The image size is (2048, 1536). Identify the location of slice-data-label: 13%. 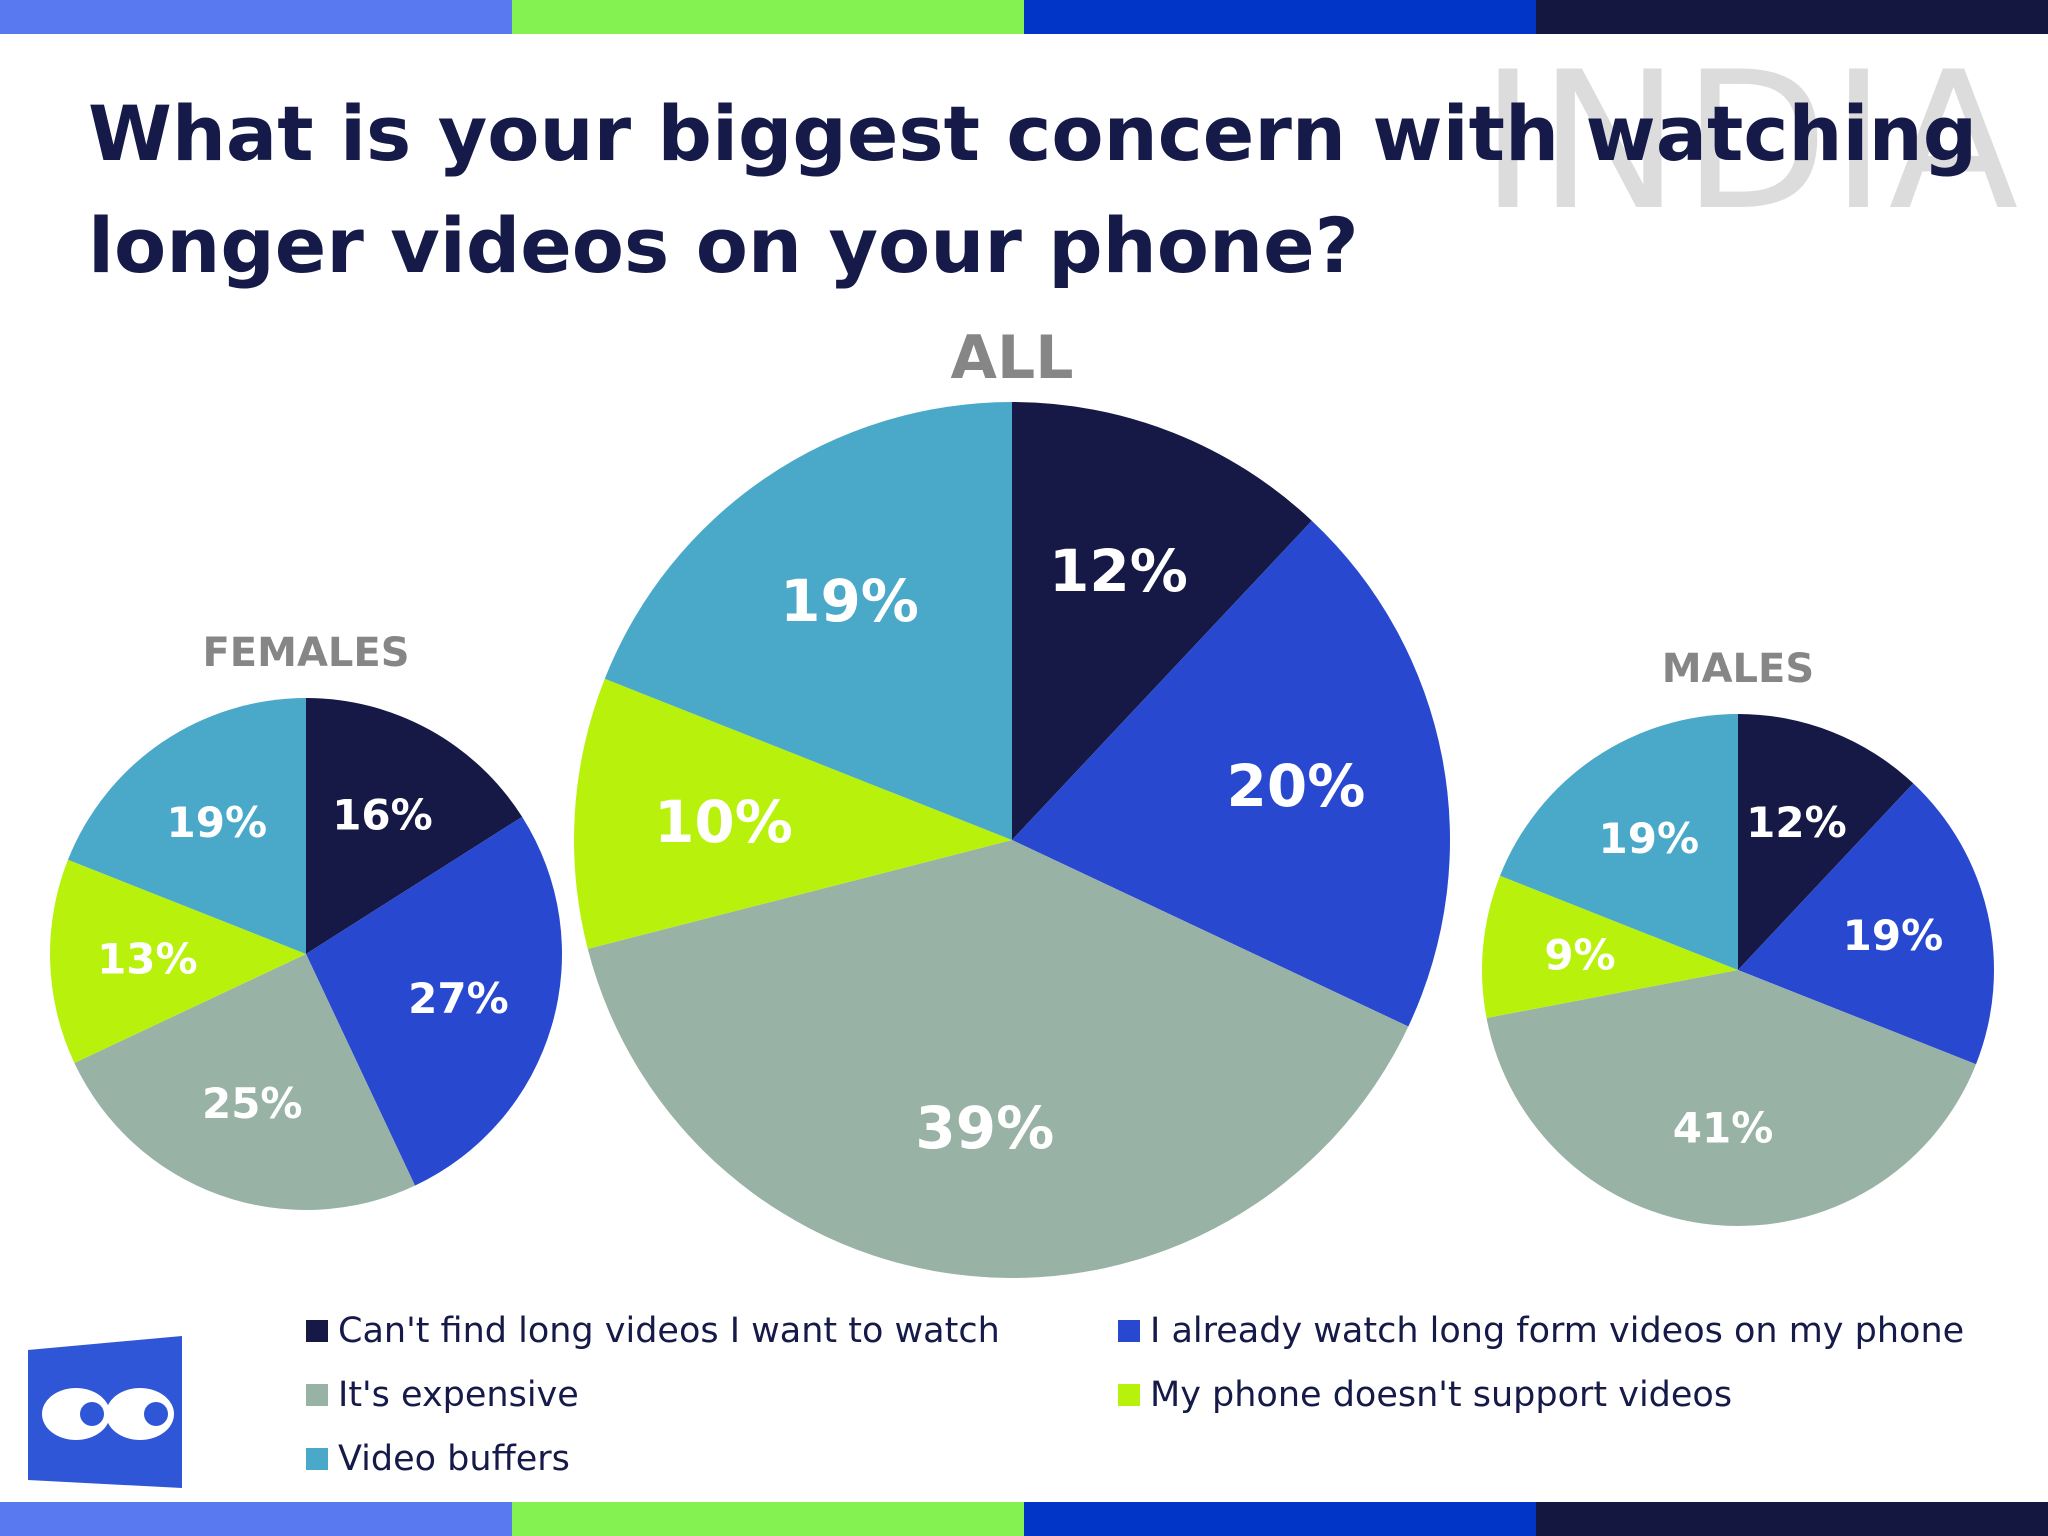
(147, 958).